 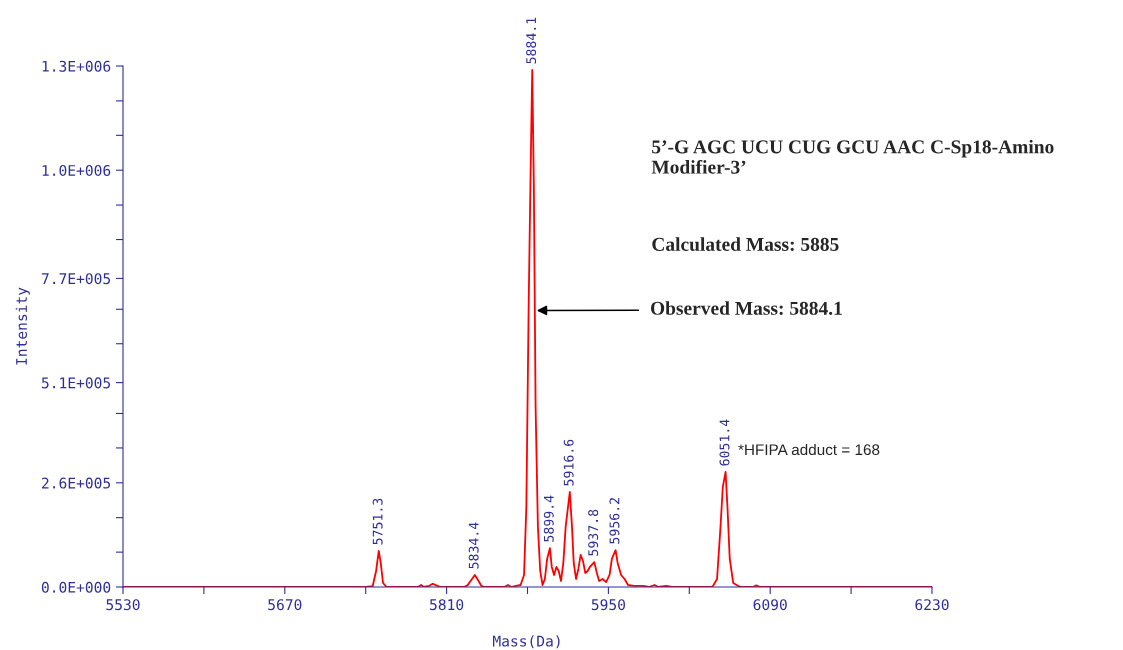 What do you see at coordinates (447, 605) in the screenshot?
I see `x-tick-label: 5810` at bounding box center [447, 605].